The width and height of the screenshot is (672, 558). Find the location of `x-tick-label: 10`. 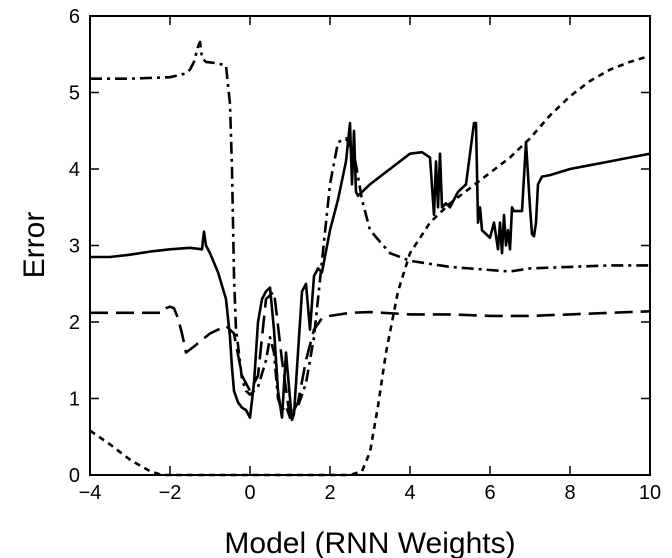

x-tick-label: 10 is located at coordinates (650, 493).